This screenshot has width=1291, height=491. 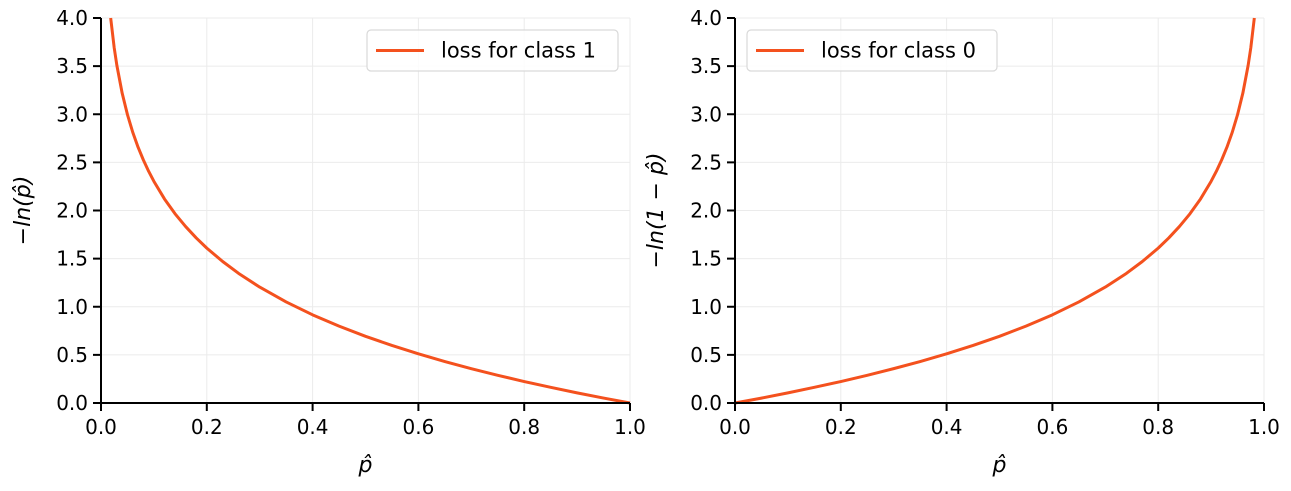 I want to click on legend: loss for class 1, so click(x=492, y=50).